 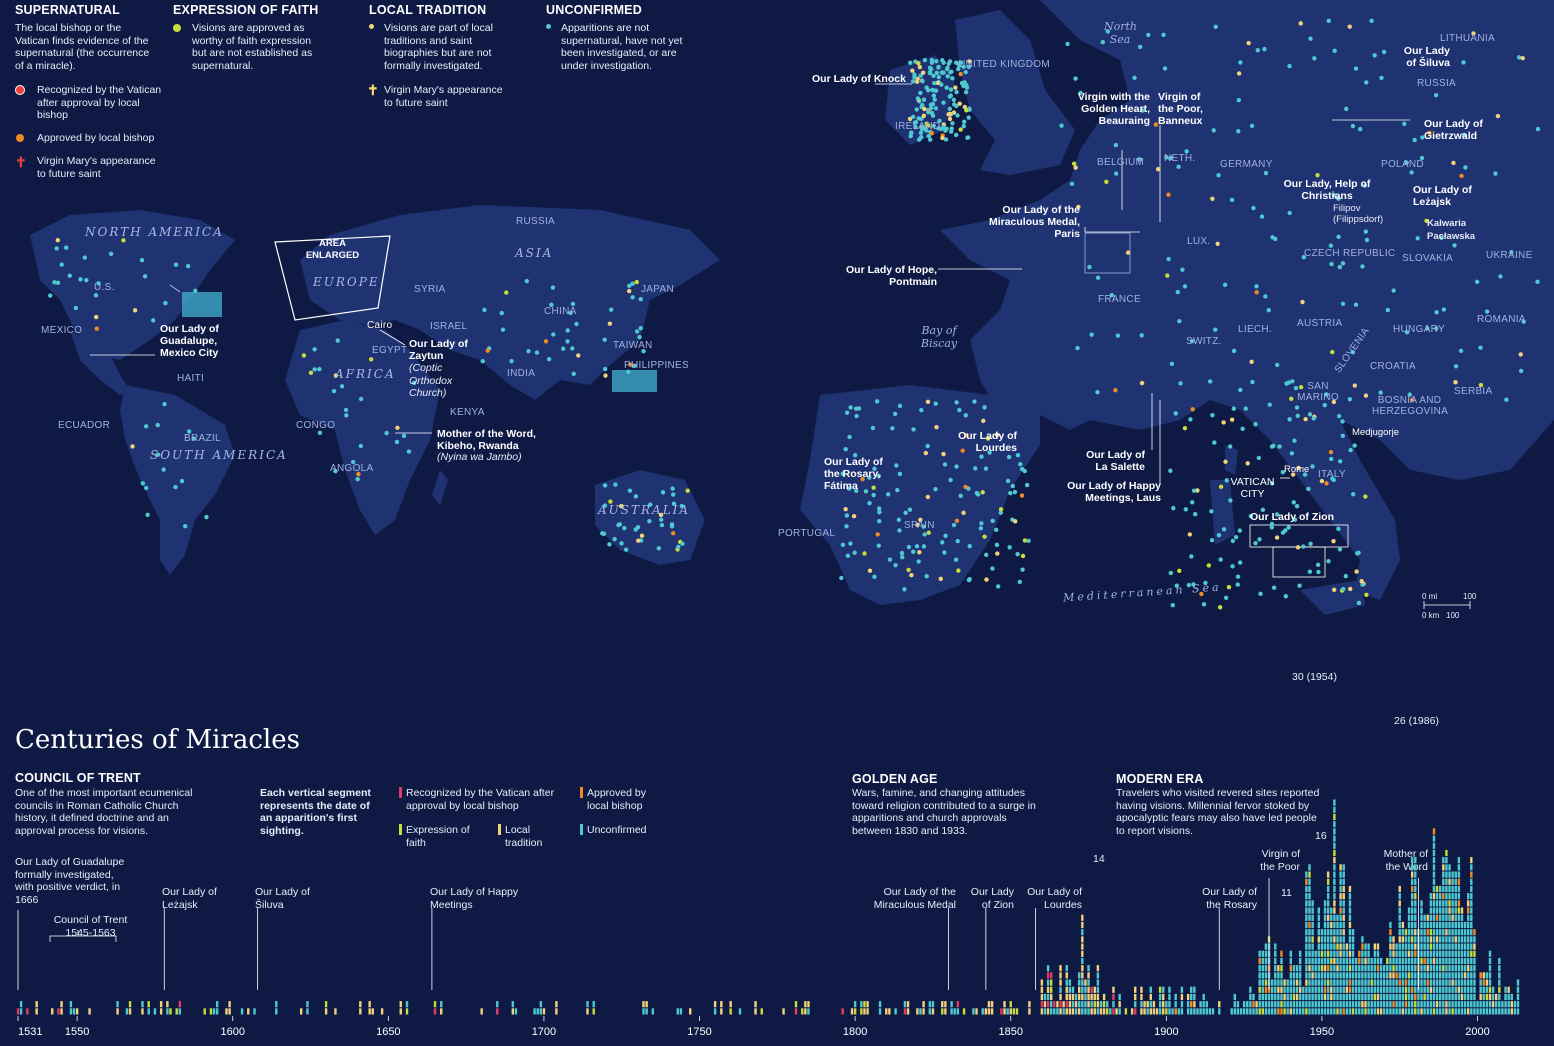 I want to click on country-bosnia: BOSNIA AND HERZEGOVINA, so click(x=1410, y=406).